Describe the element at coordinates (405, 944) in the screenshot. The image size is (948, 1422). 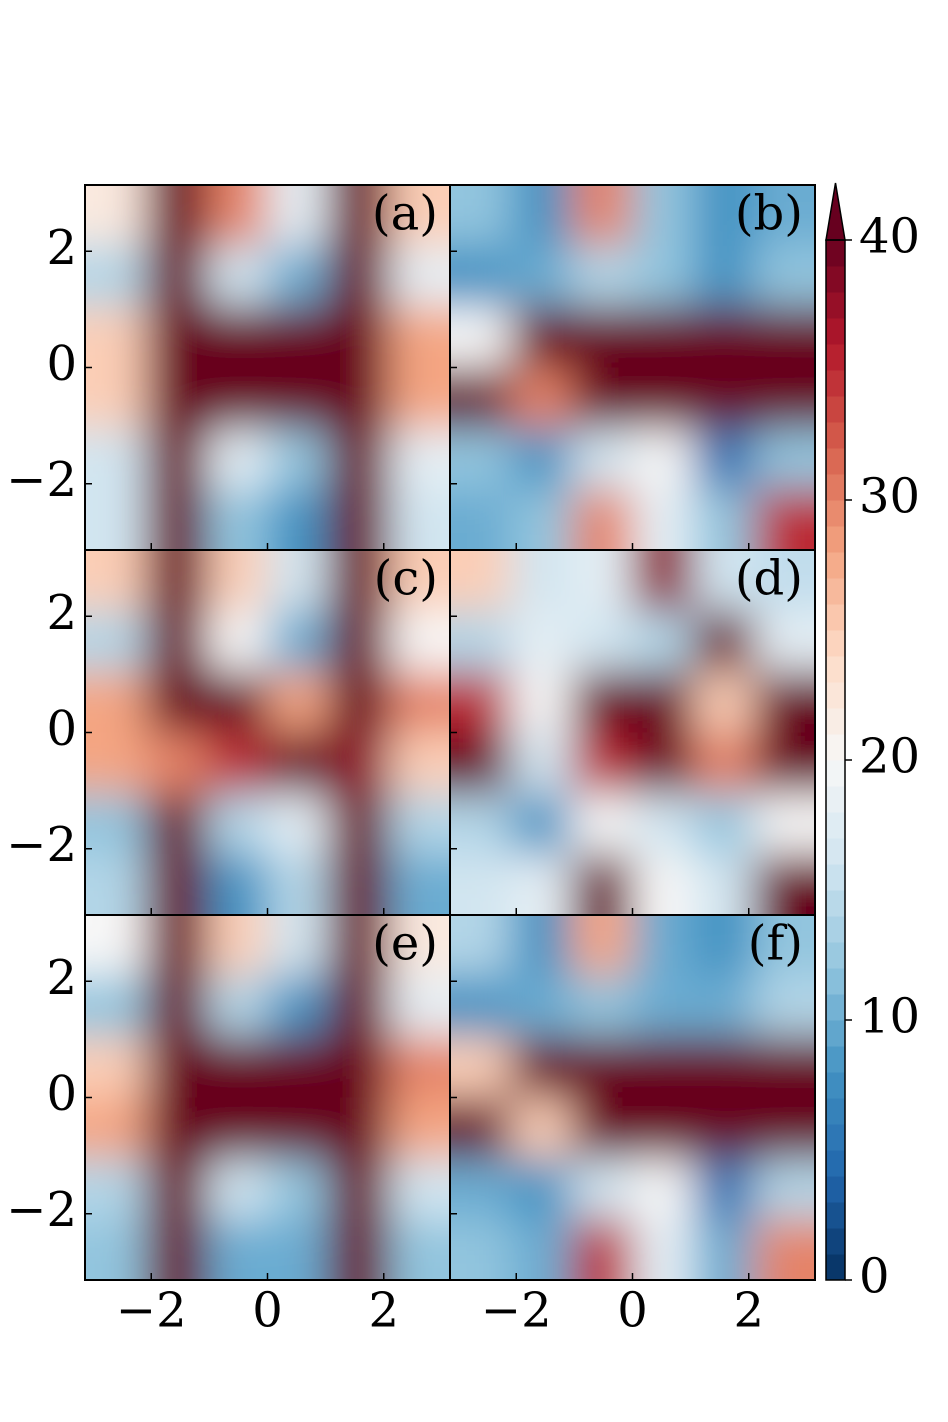
I see `panel-label: (e)` at that location.